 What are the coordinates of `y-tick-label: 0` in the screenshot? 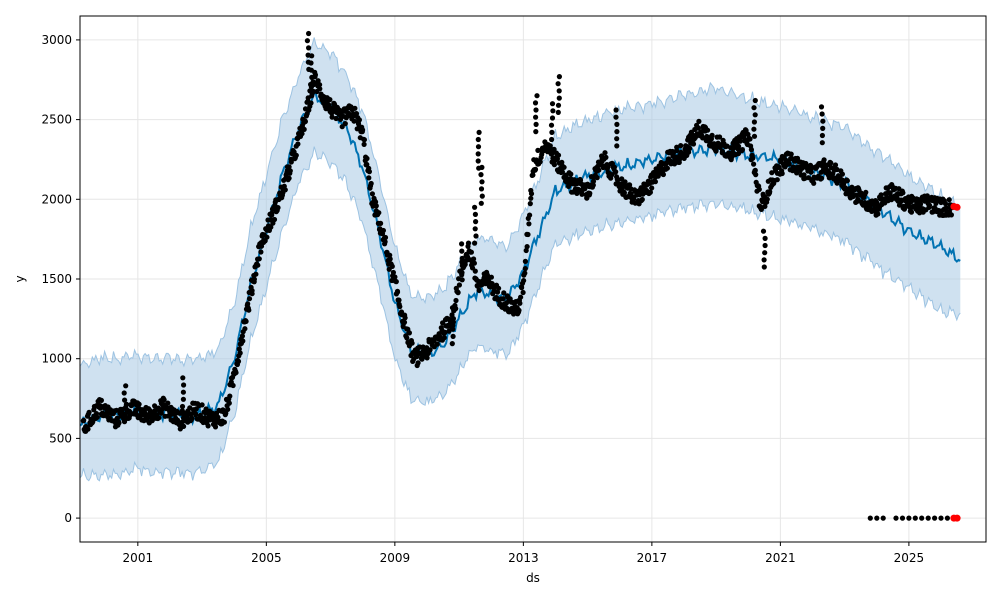 It's located at (68, 518).